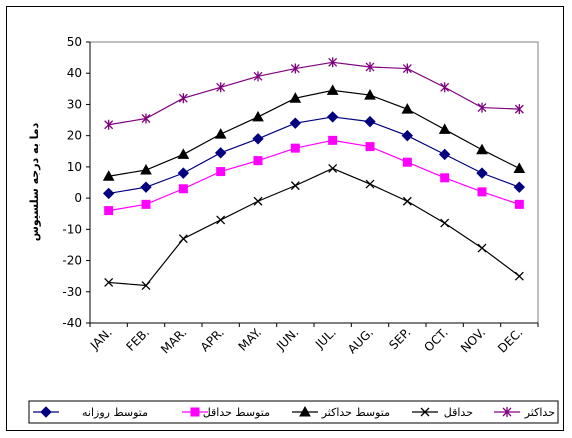  What do you see at coordinates (74, 42) in the screenshot?
I see `y-tick-label: 50` at bounding box center [74, 42].